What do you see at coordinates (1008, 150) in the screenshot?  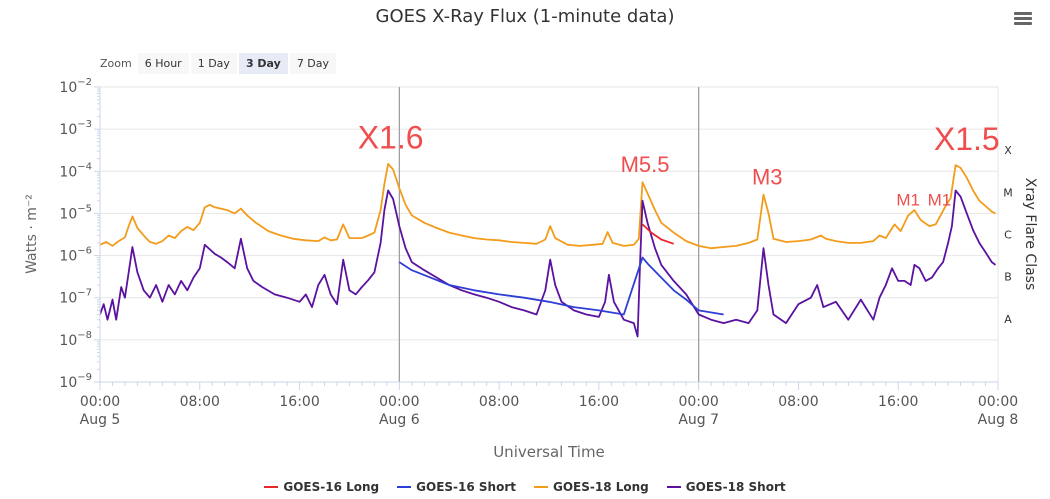 I see `flare-class-label: X` at bounding box center [1008, 150].